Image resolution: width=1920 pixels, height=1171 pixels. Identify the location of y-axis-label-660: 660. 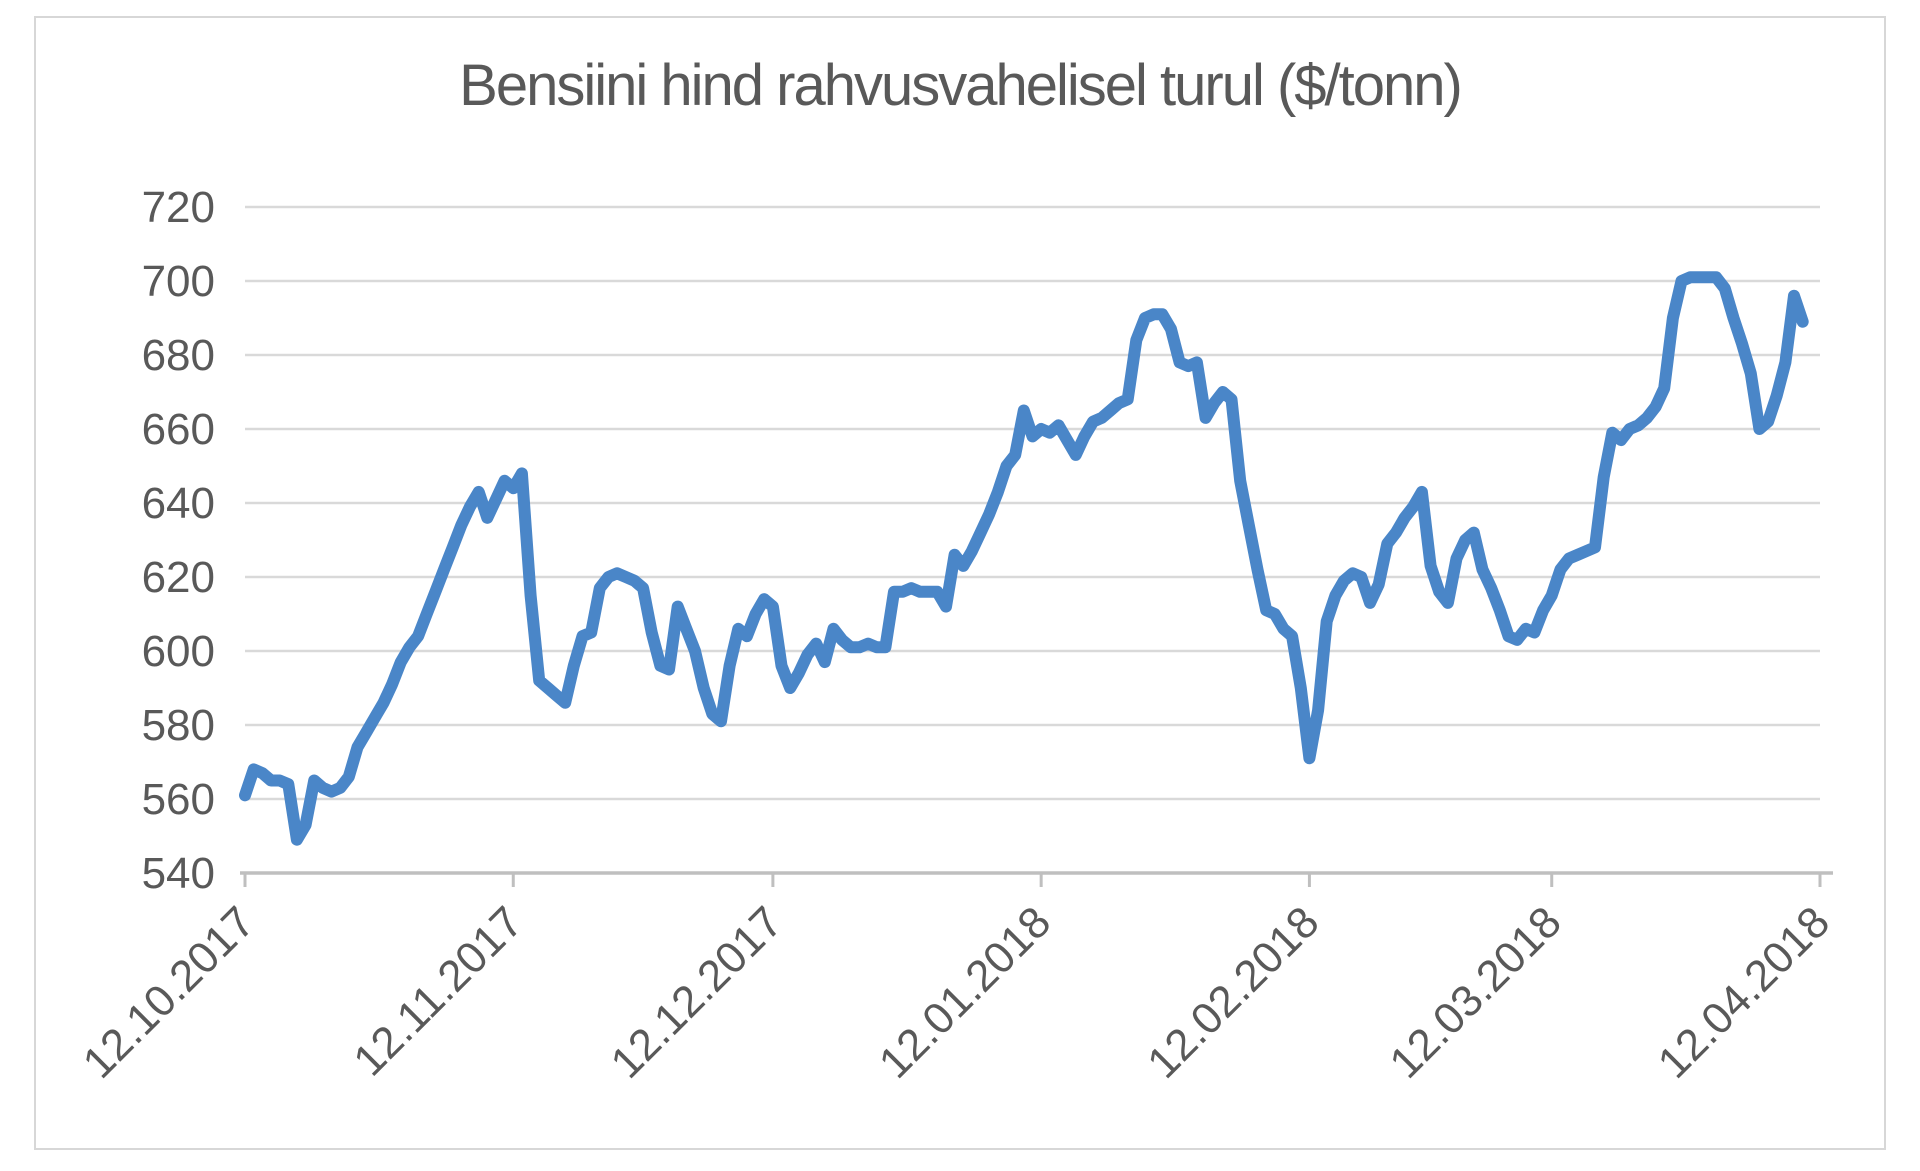
(178, 429).